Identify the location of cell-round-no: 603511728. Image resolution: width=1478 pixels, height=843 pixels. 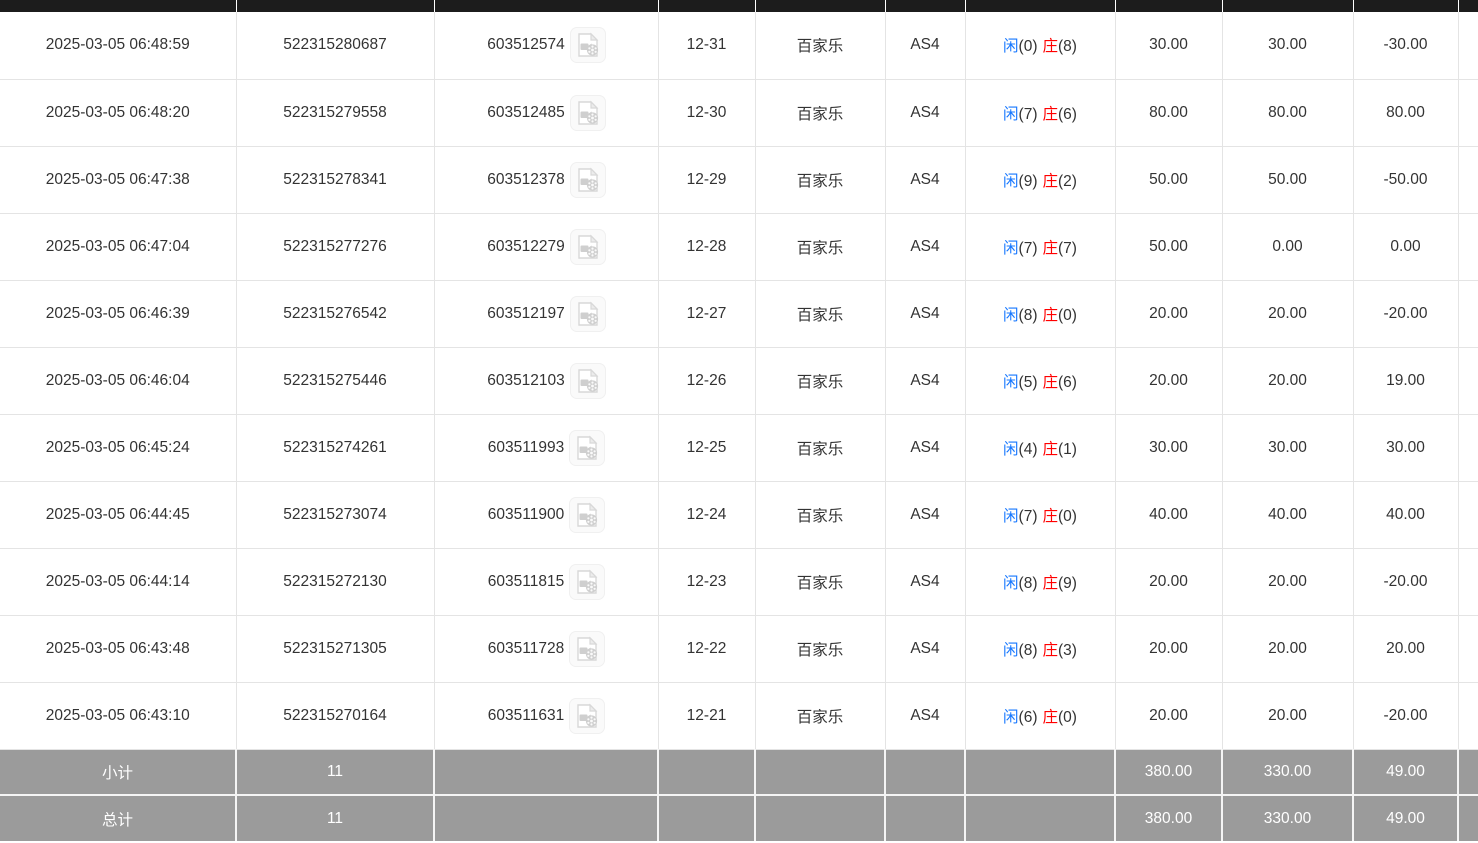
(546, 649).